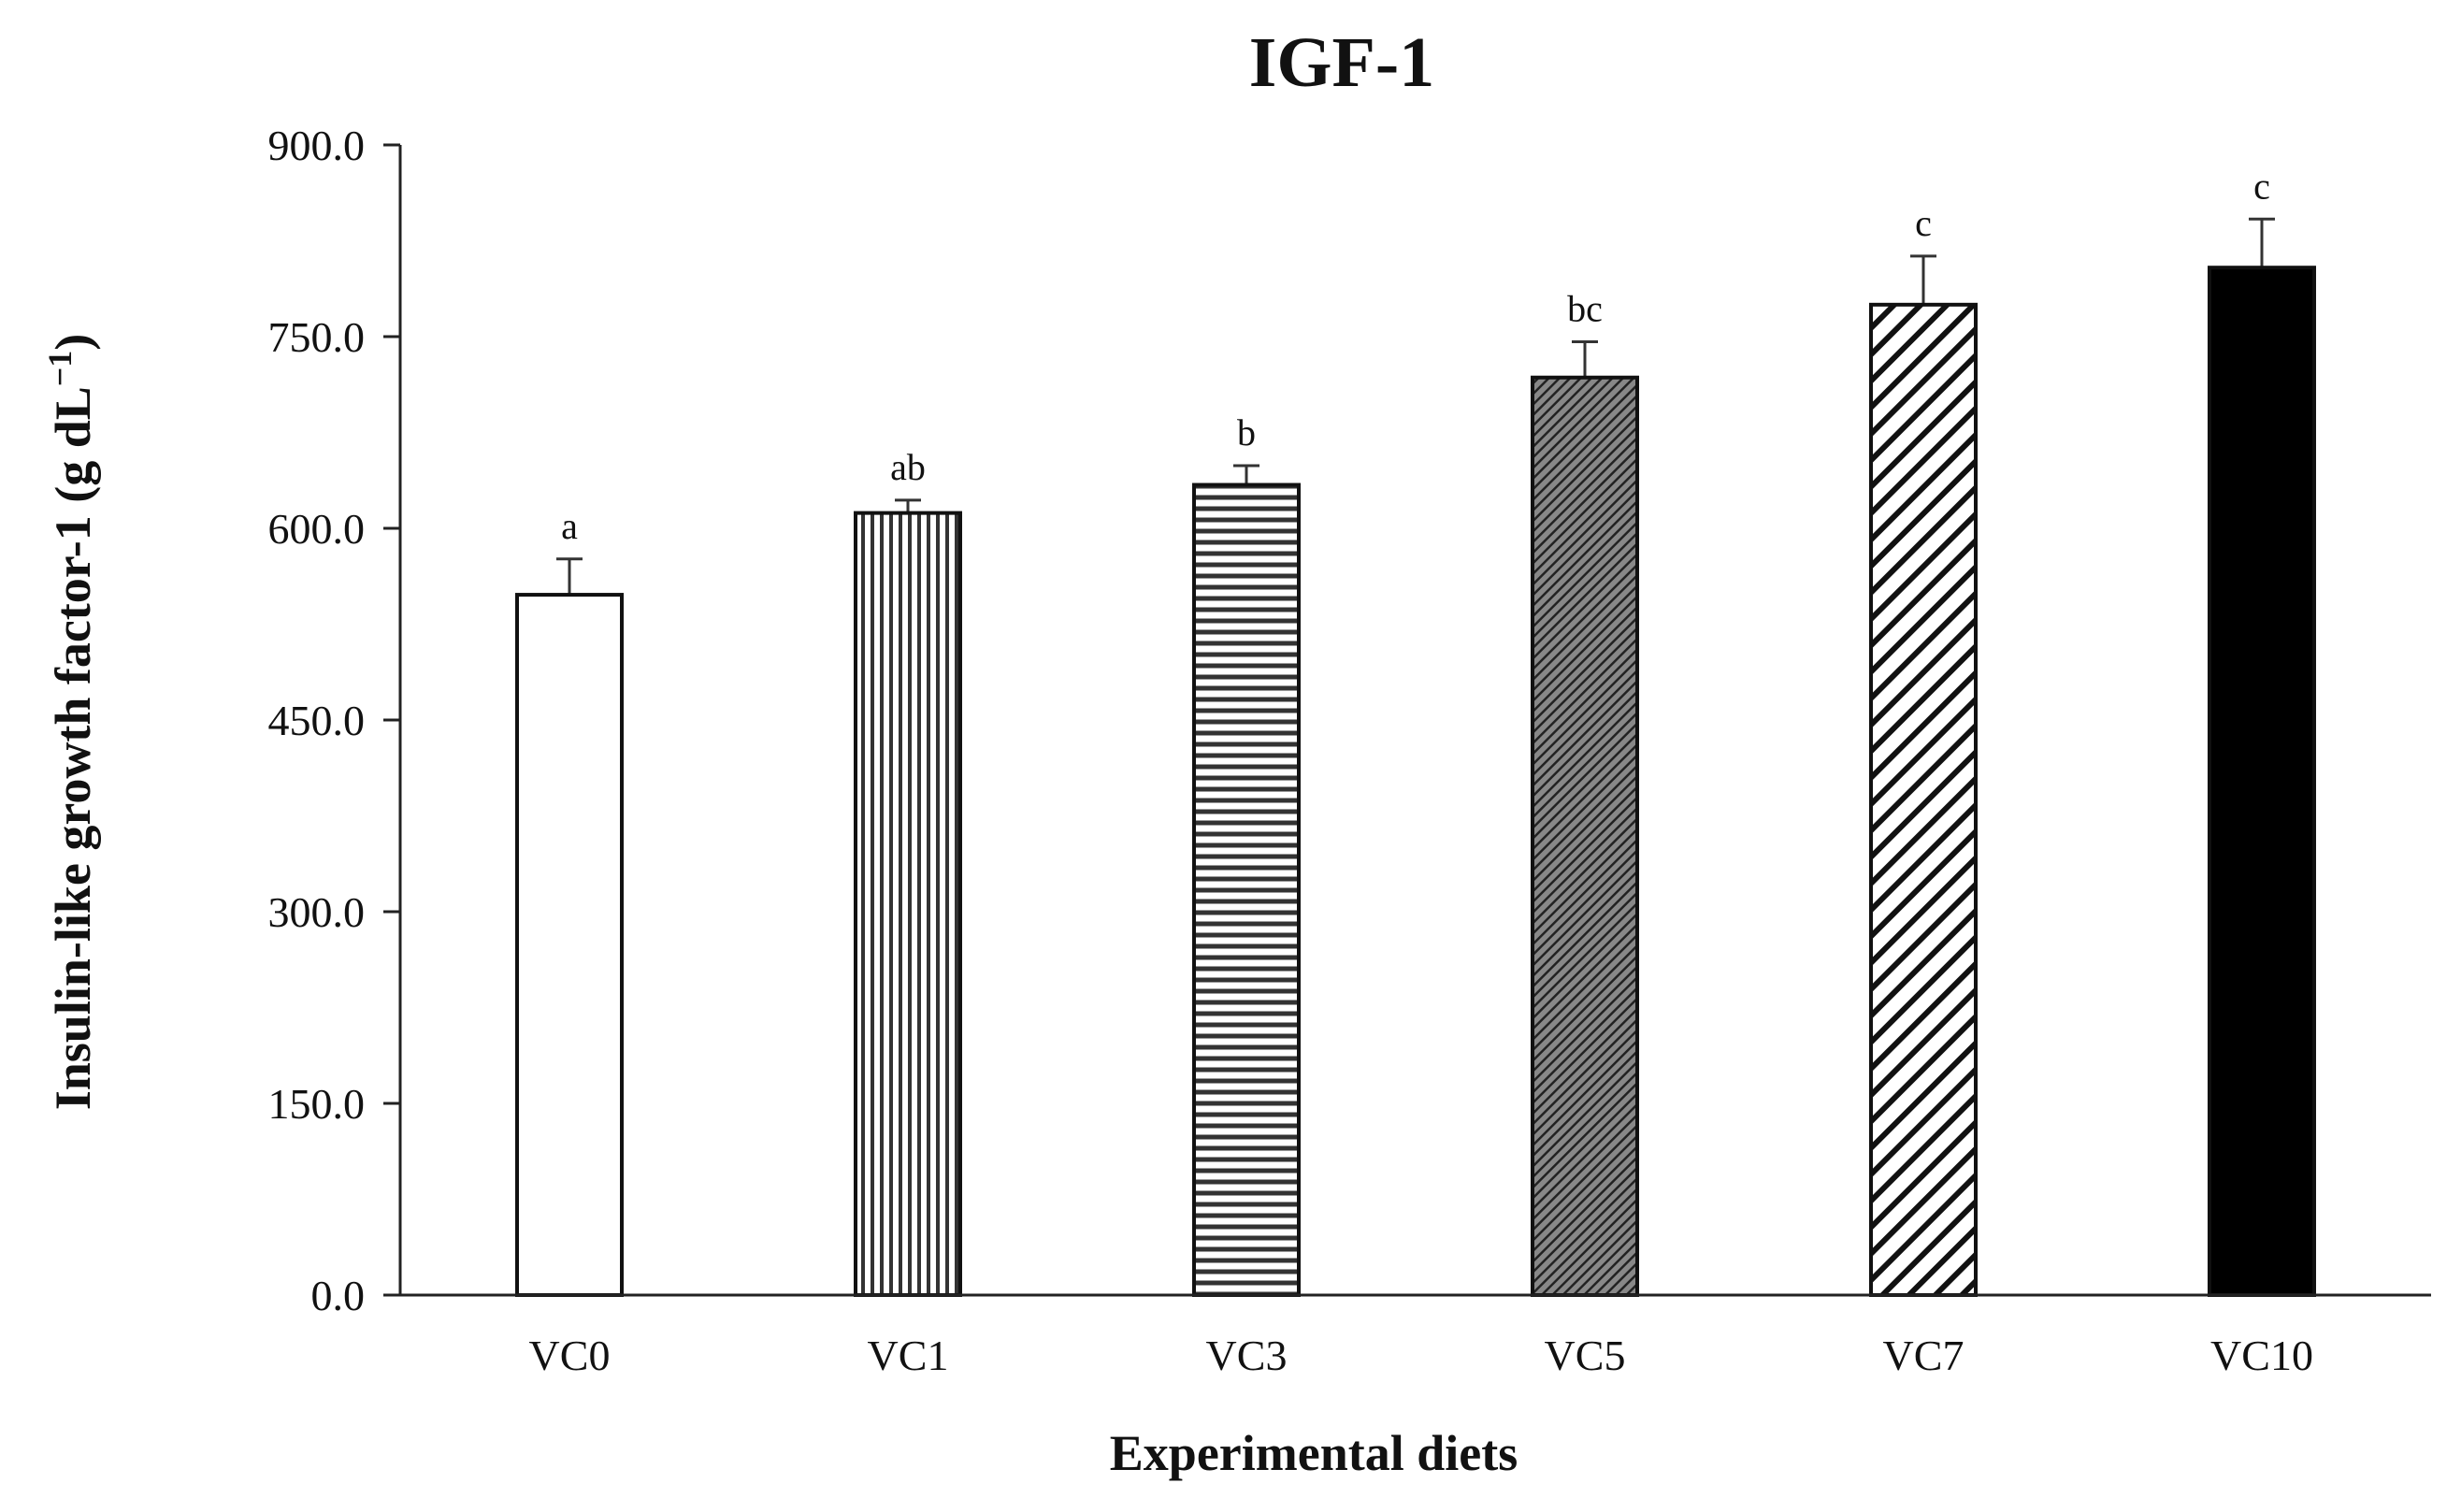 Image resolution: width=2461 pixels, height=1512 pixels. Describe the element at coordinates (1585, 836) in the screenshot. I see `bar-vc5` at that location.